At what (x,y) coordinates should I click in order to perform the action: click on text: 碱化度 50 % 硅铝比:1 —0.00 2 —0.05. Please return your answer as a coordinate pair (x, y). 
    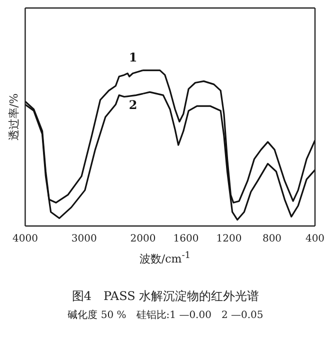
    Looking at the image, I should click on (165, 315).